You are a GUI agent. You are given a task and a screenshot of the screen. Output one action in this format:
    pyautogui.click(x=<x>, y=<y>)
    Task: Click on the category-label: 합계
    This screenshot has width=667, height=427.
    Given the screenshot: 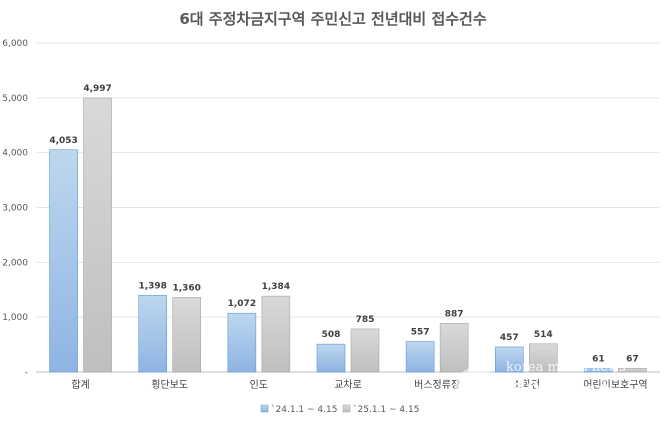 What is the action you would take?
    pyautogui.click(x=80, y=385)
    